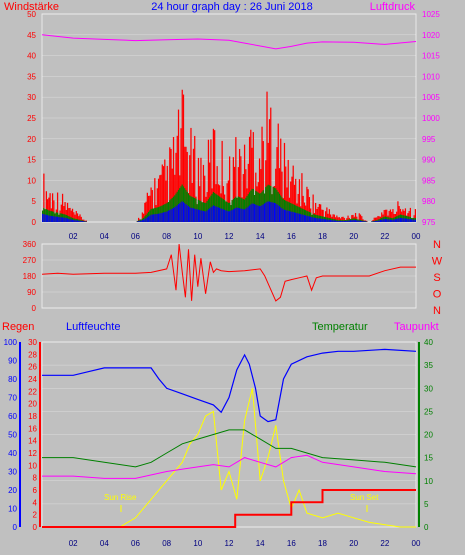  Describe the element at coordinates (12, 379) in the screenshot. I see `humidity-y-tick-label: 80` at that location.